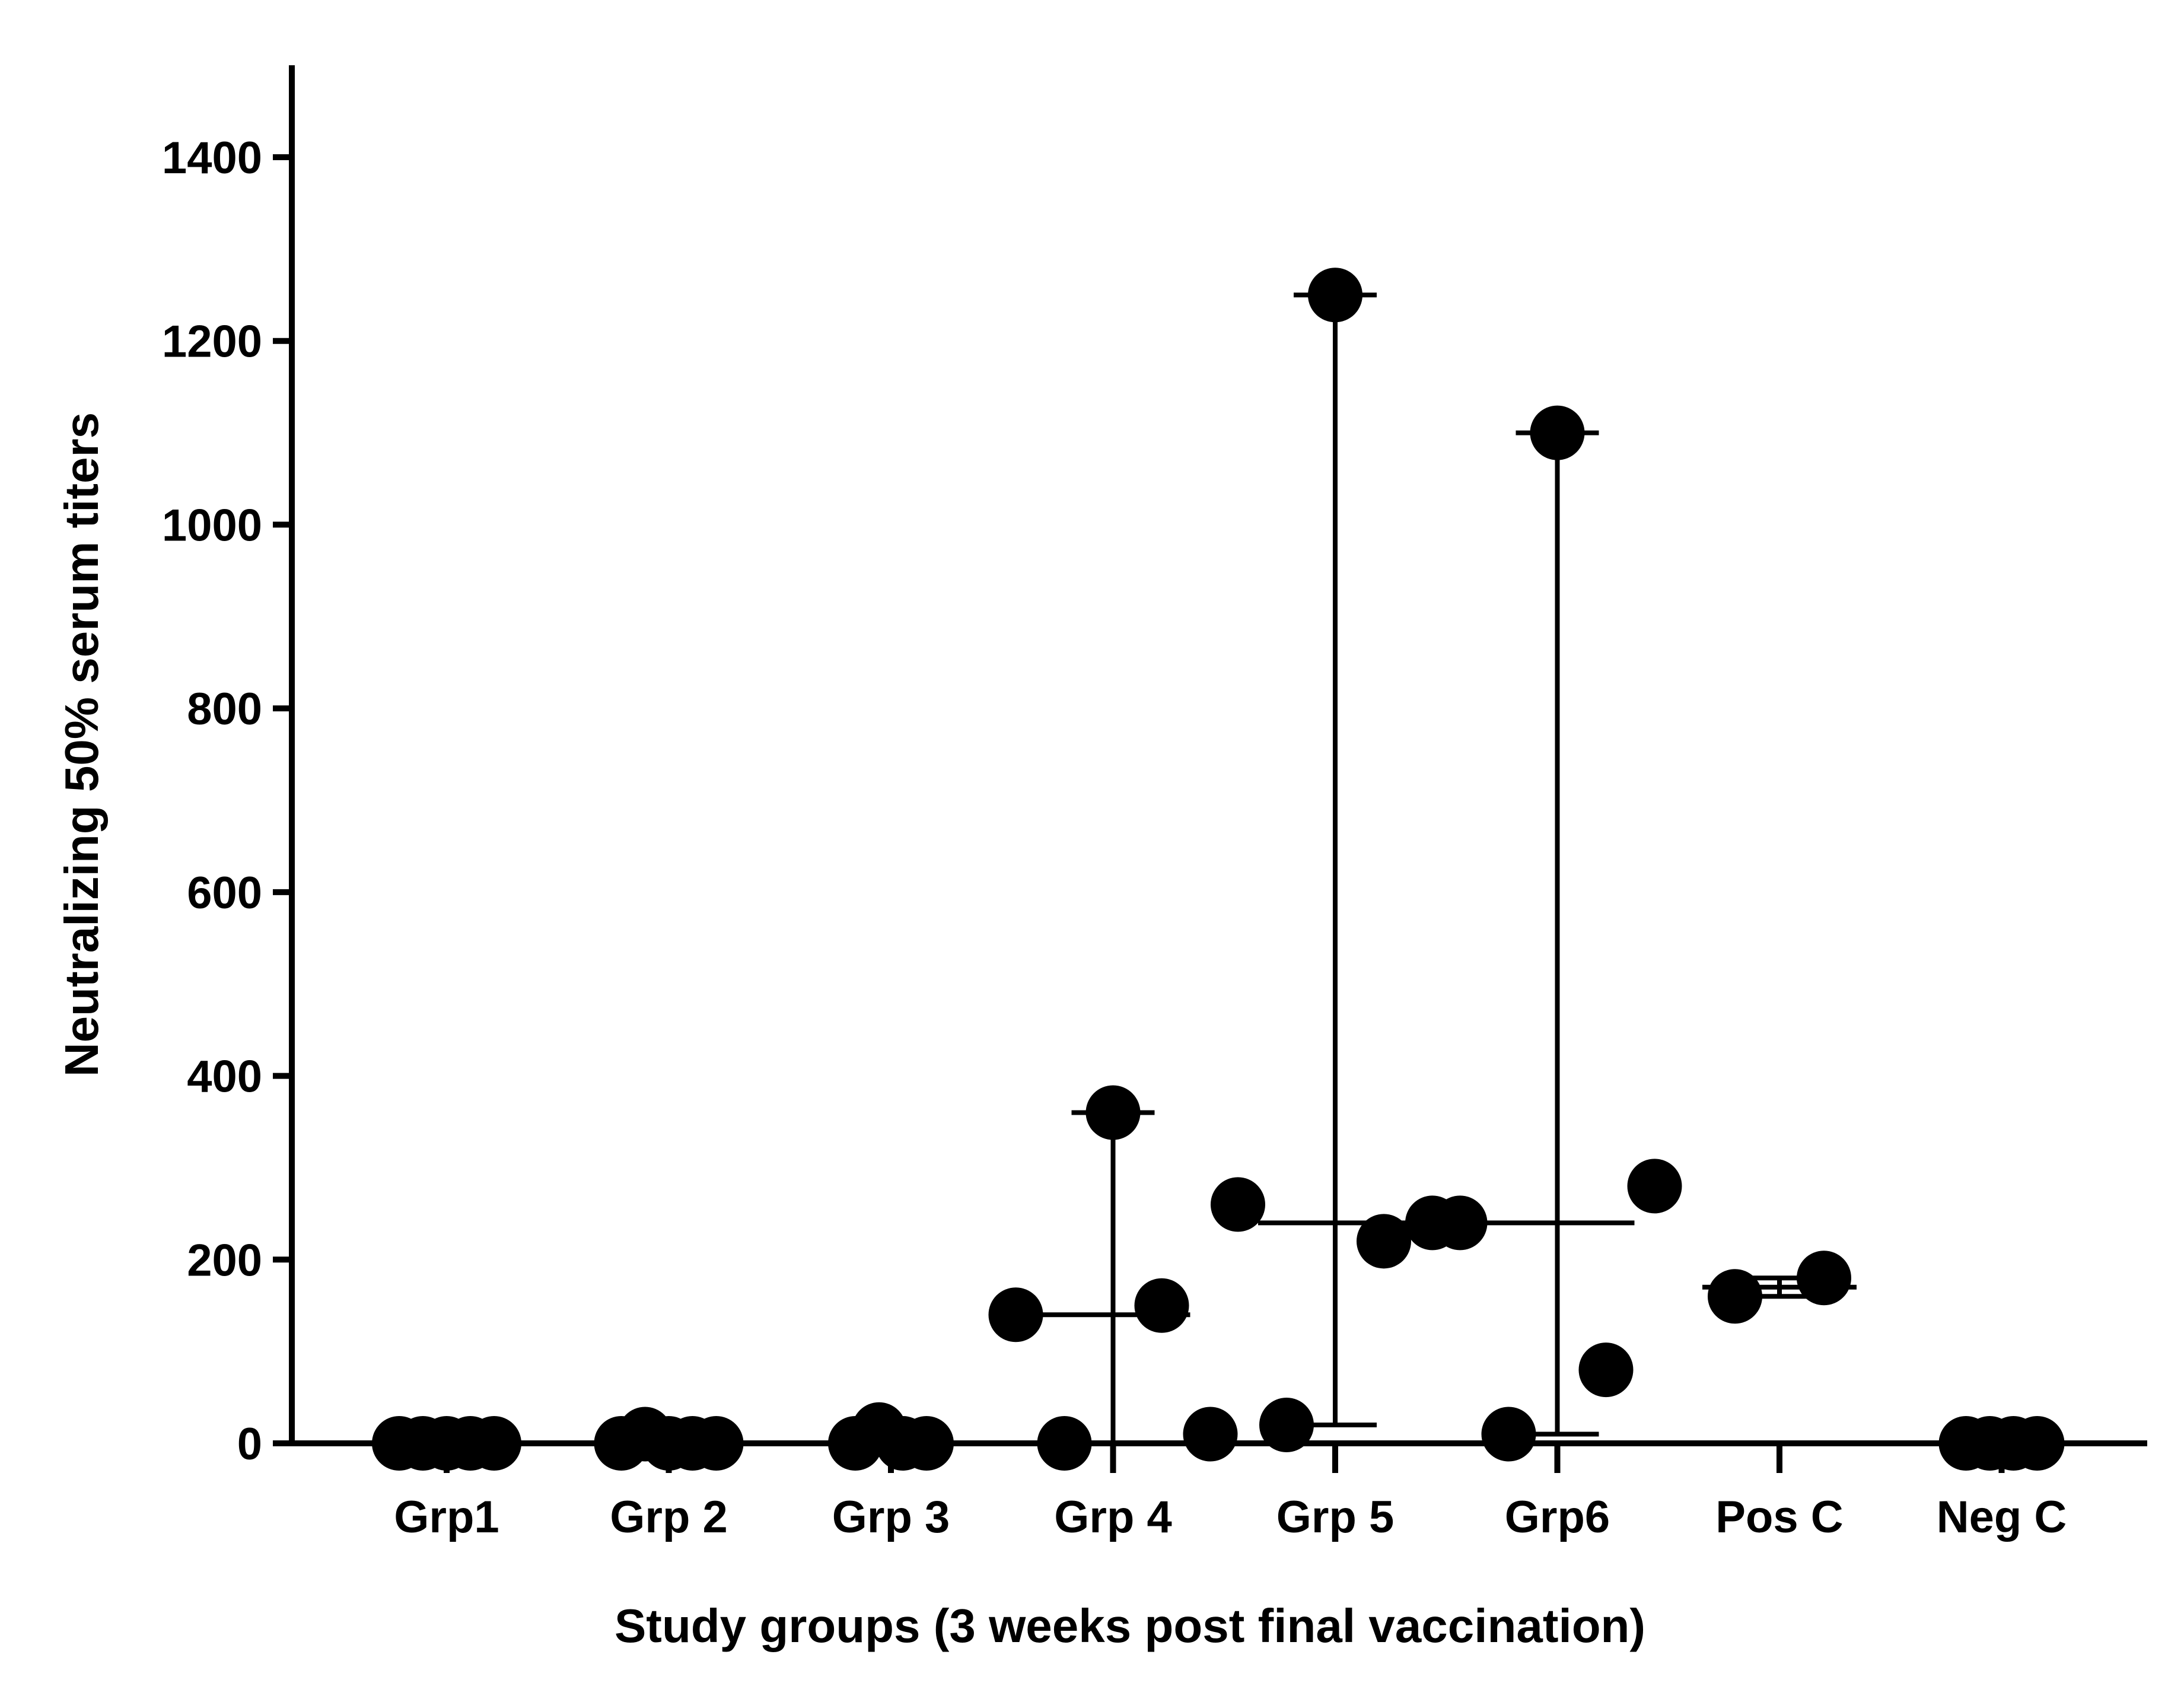 This screenshot has width=2184, height=1683. I want to click on x-tick-label: Pos C, so click(1779, 1517).